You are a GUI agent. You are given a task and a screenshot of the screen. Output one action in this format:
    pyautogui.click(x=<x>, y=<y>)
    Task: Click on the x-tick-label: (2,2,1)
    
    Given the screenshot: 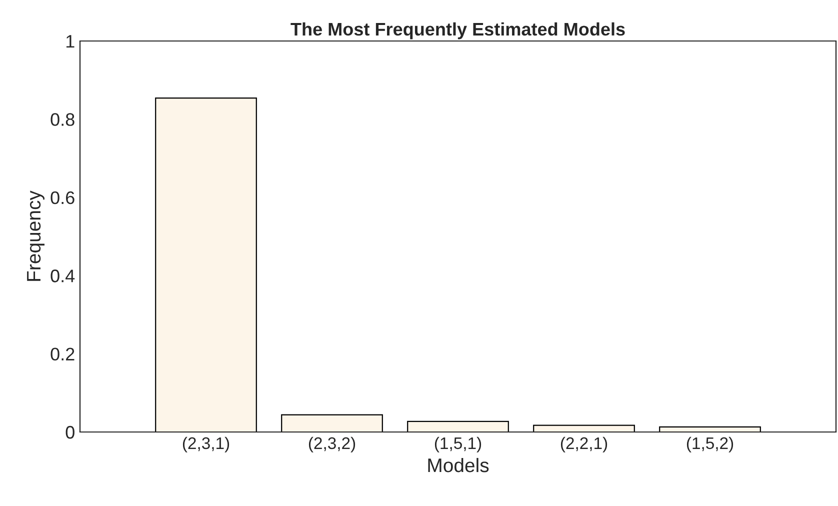 What is the action you would take?
    pyautogui.click(x=584, y=444)
    